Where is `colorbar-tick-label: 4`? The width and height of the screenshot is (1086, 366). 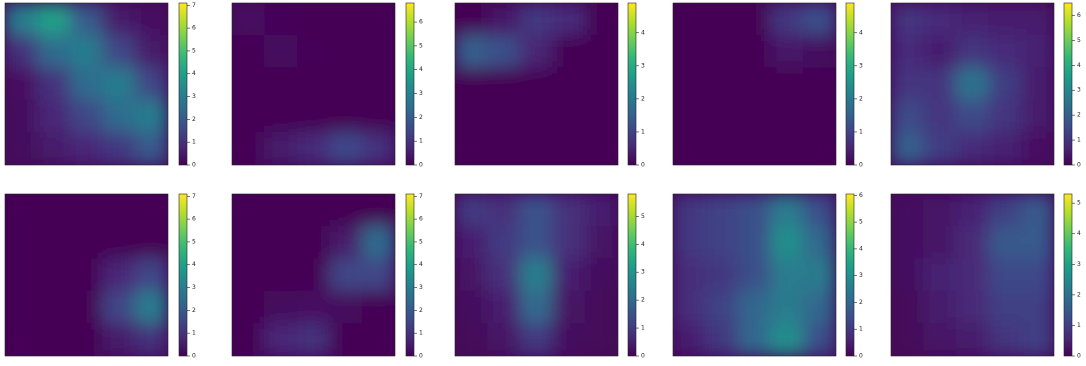 colorbar-tick-label: 4 is located at coordinates (194, 264).